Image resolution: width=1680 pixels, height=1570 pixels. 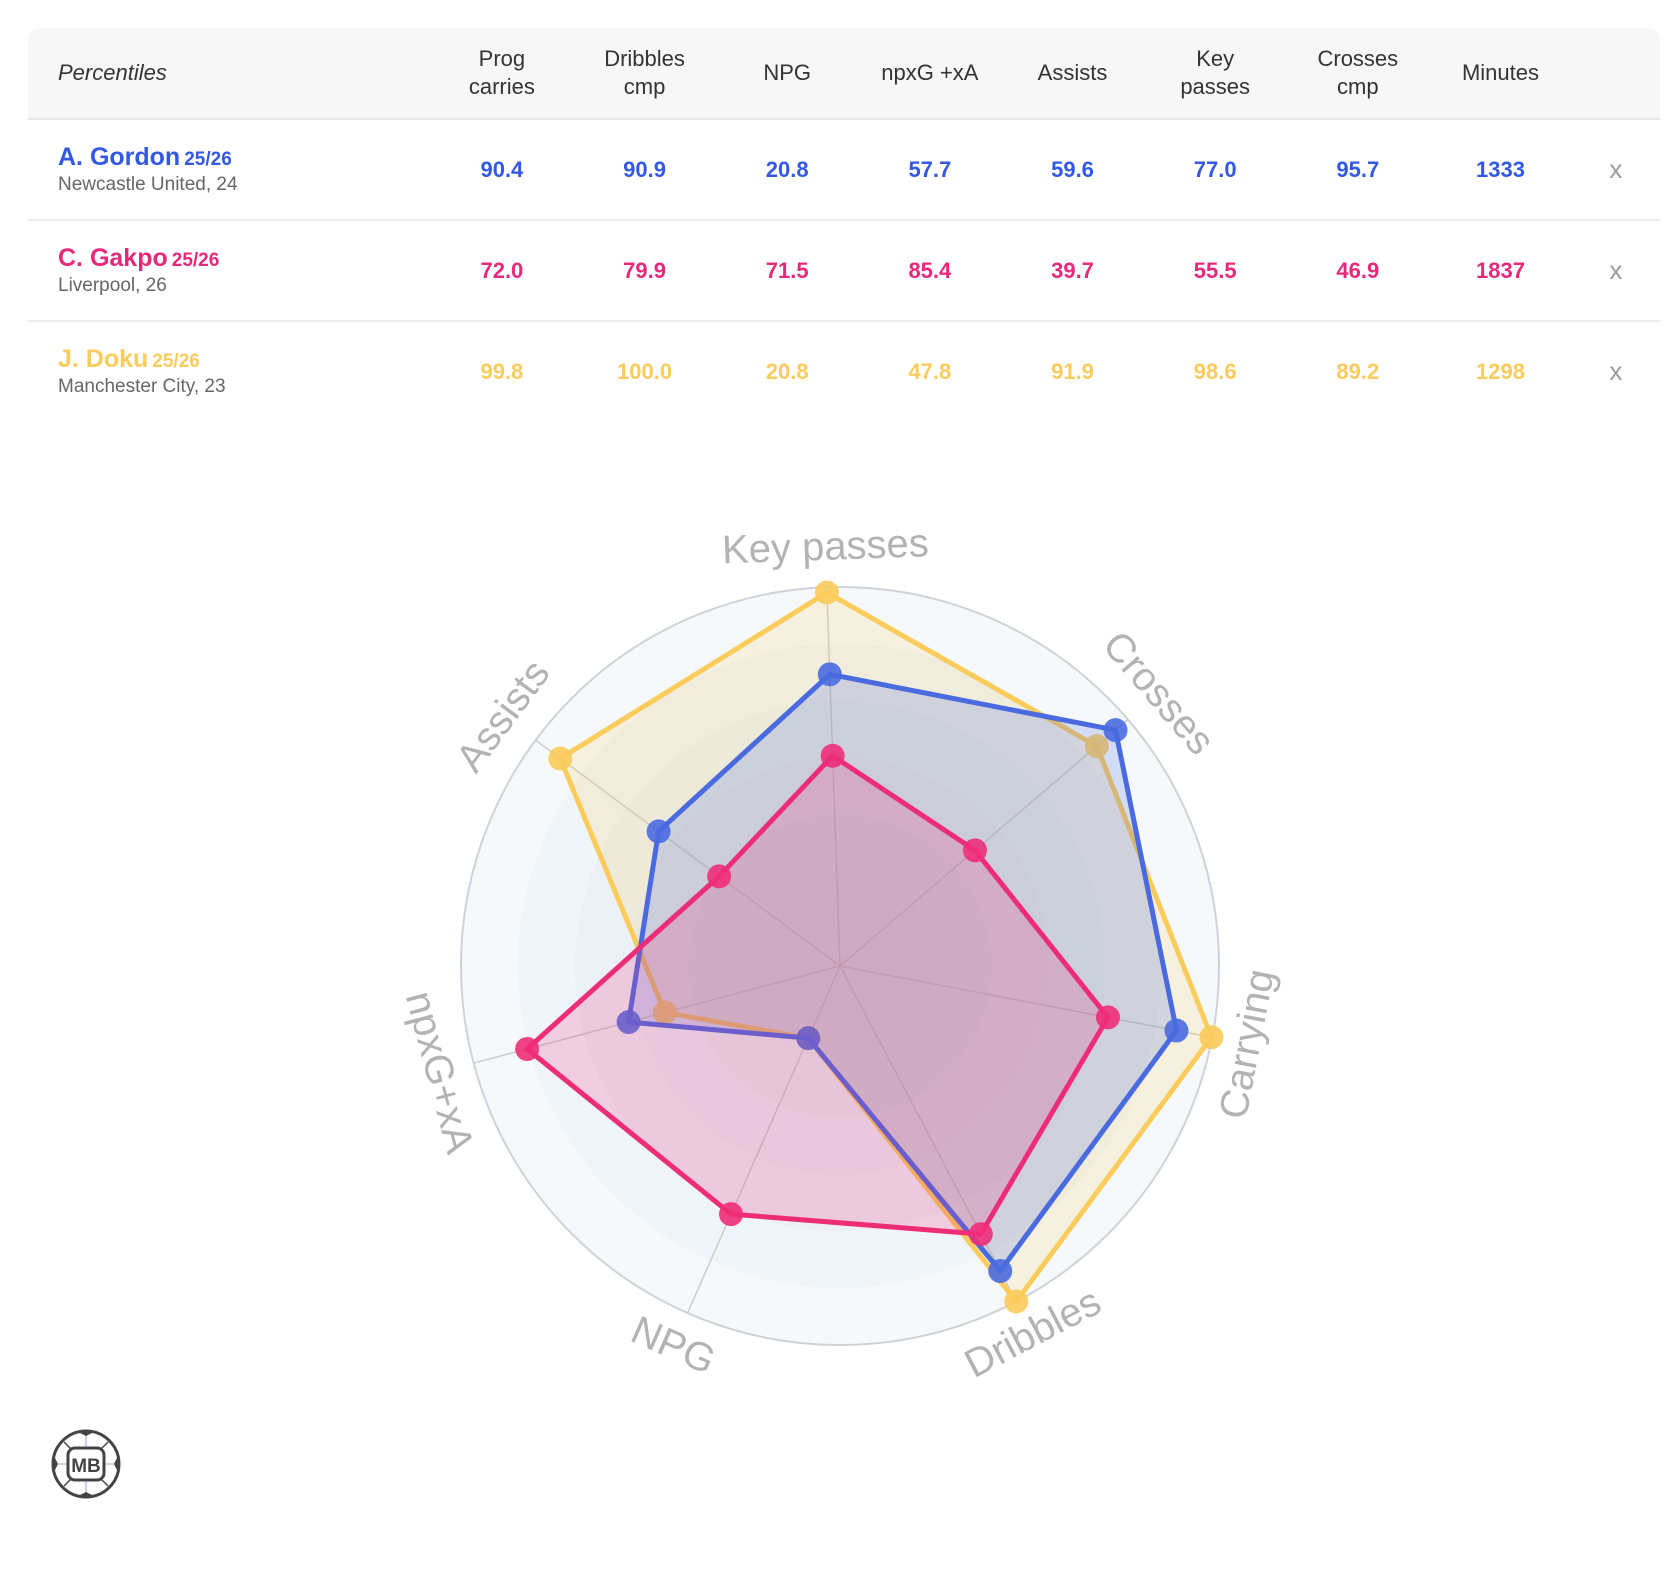 I want to click on col-label: passes, so click(x=1215, y=86).